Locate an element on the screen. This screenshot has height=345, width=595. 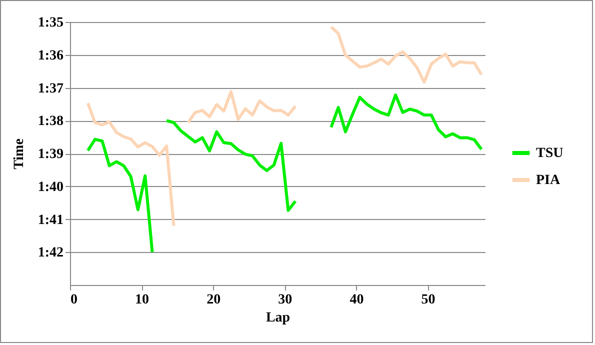
x-tick-label: 40 is located at coordinates (357, 300).